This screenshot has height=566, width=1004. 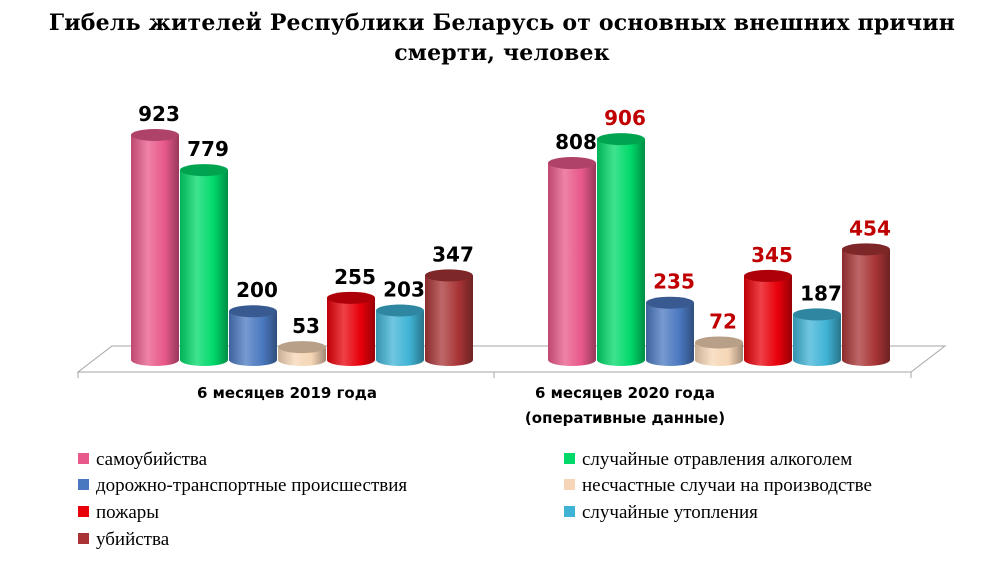 What do you see at coordinates (670, 512) in the screenshot?
I see `legend-label: случайные утопления` at bounding box center [670, 512].